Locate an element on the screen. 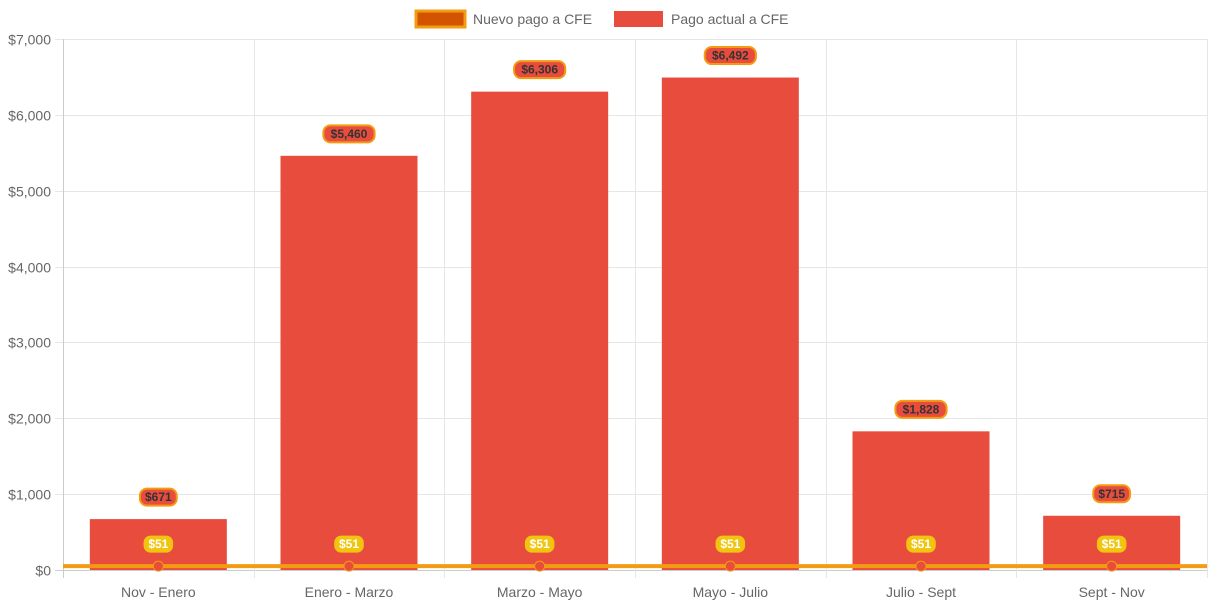 The height and width of the screenshot is (606, 1213). legend-swatch-nuevo-pago is located at coordinates (440, 19).